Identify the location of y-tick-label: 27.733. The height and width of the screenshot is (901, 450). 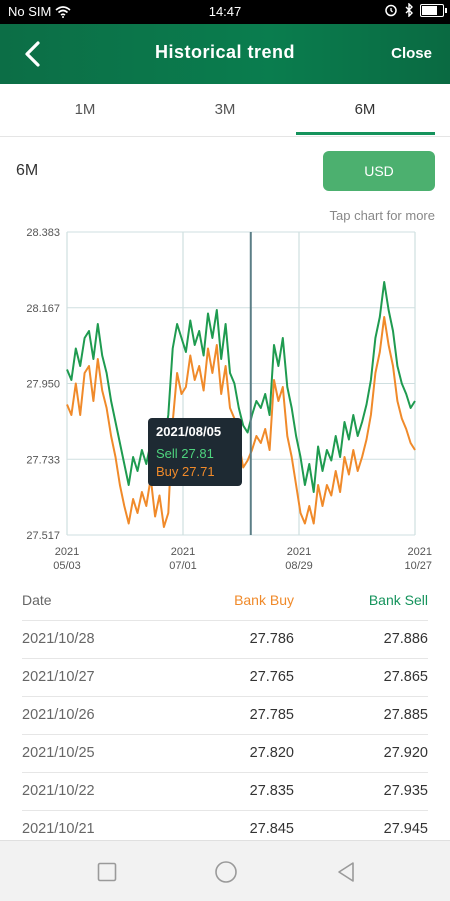
(43, 460).